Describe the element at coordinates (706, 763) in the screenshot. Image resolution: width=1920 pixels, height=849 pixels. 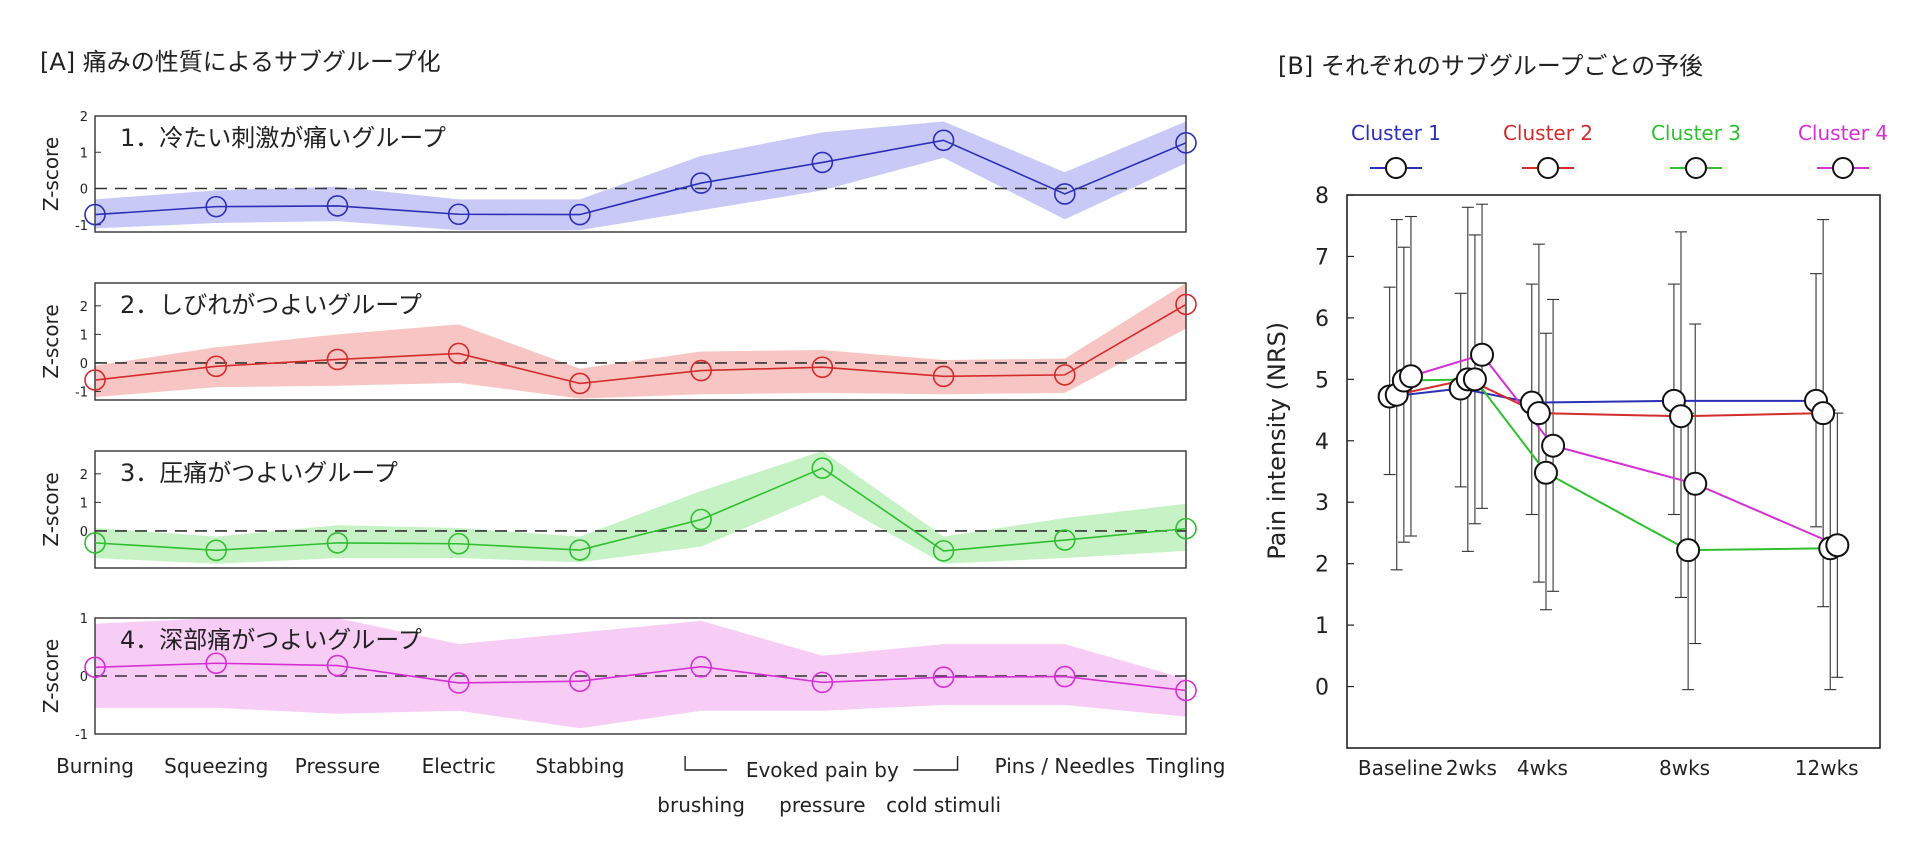
I see `group-bracket-left` at that location.